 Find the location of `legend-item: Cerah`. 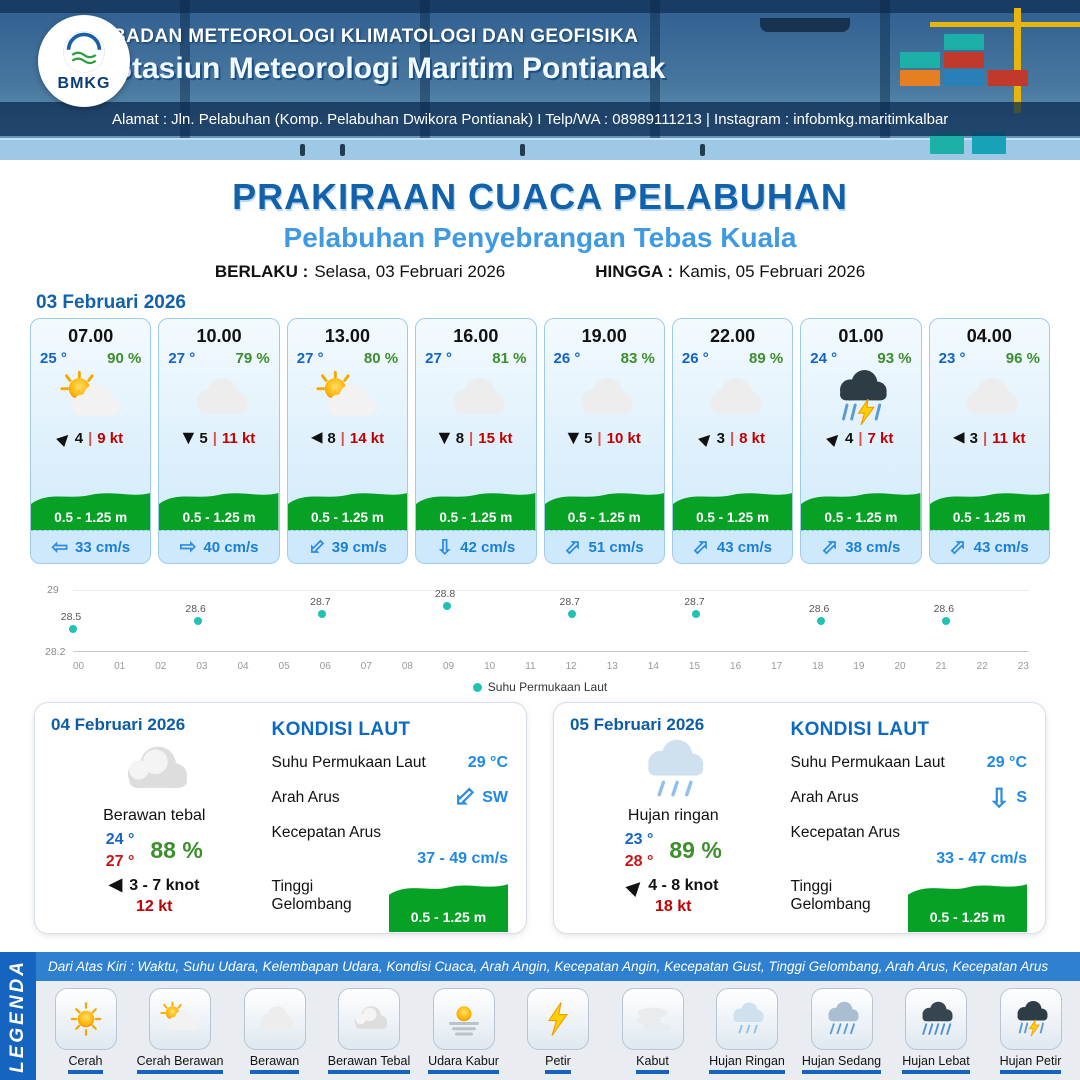

legend-item: Cerah is located at coordinates (86, 1031).